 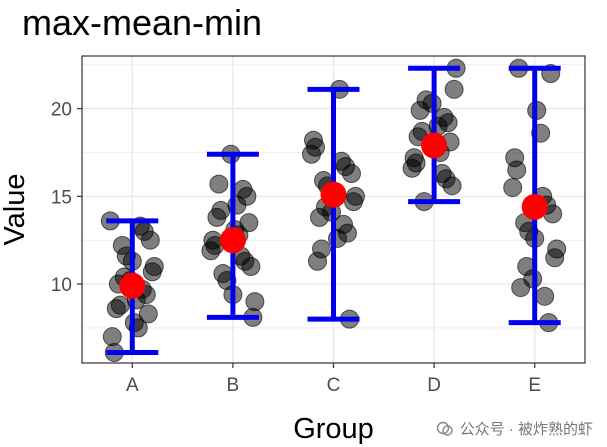 What do you see at coordinates (61, 110) in the screenshot?
I see `y-tick-label: 20` at bounding box center [61, 110].